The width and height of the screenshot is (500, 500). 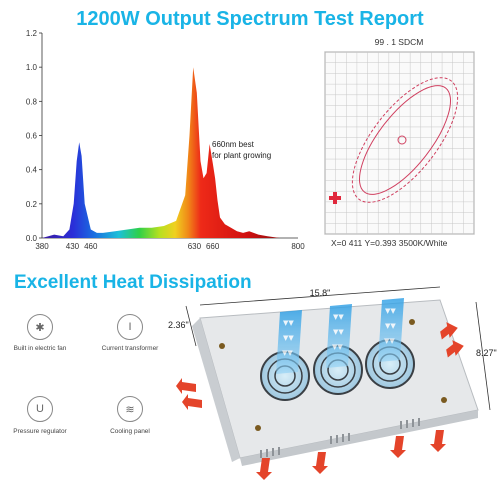 What do you see at coordinates (32, 67) in the screenshot?
I see `y-tick-label: 1.0` at bounding box center [32, 67].